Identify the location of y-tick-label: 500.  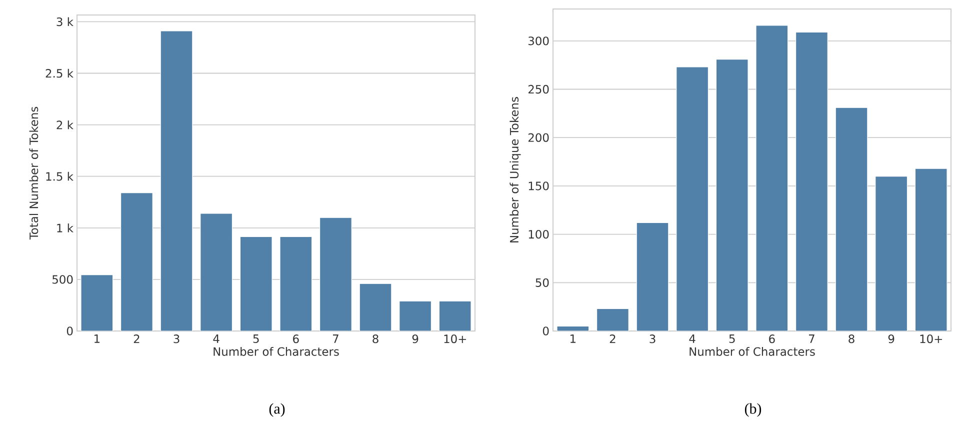
(62, 279).